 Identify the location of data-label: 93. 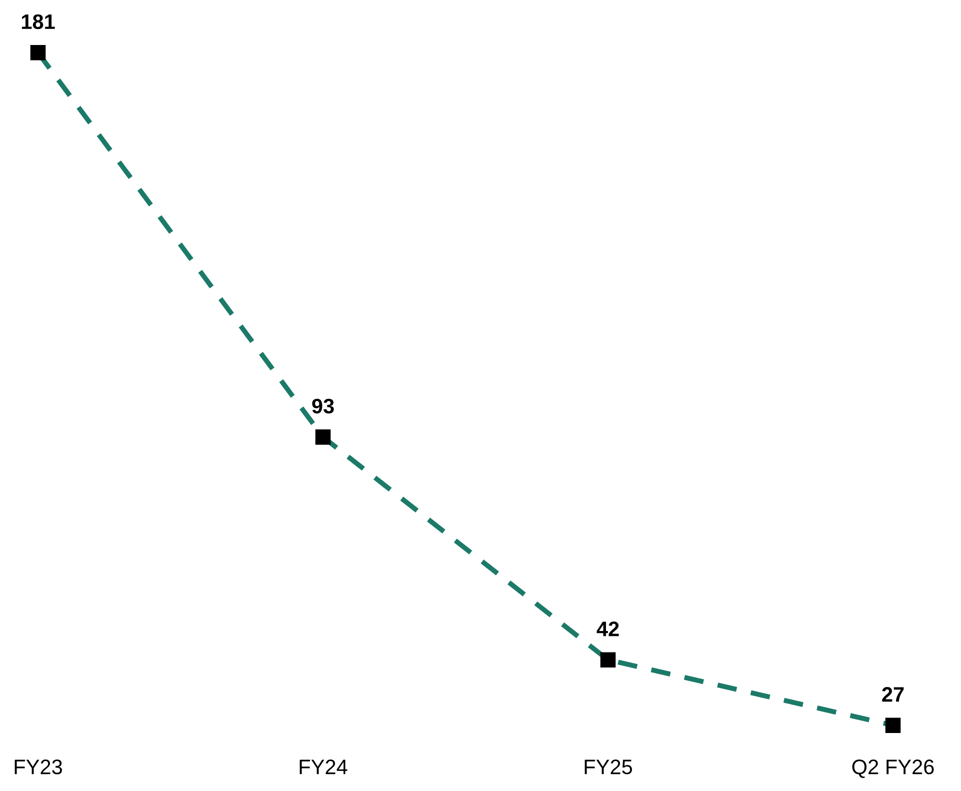
(323, 406).